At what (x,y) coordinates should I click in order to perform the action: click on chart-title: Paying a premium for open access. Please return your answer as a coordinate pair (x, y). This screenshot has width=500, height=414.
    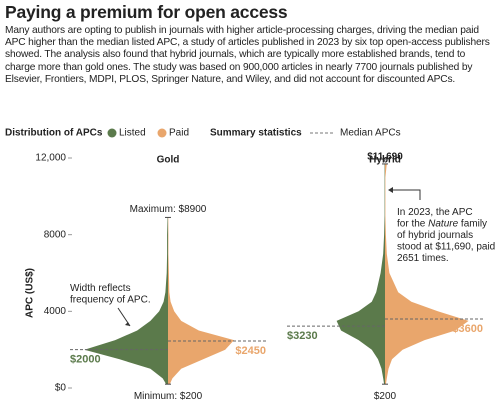
    Looking at the image, I should click on (146, 12).